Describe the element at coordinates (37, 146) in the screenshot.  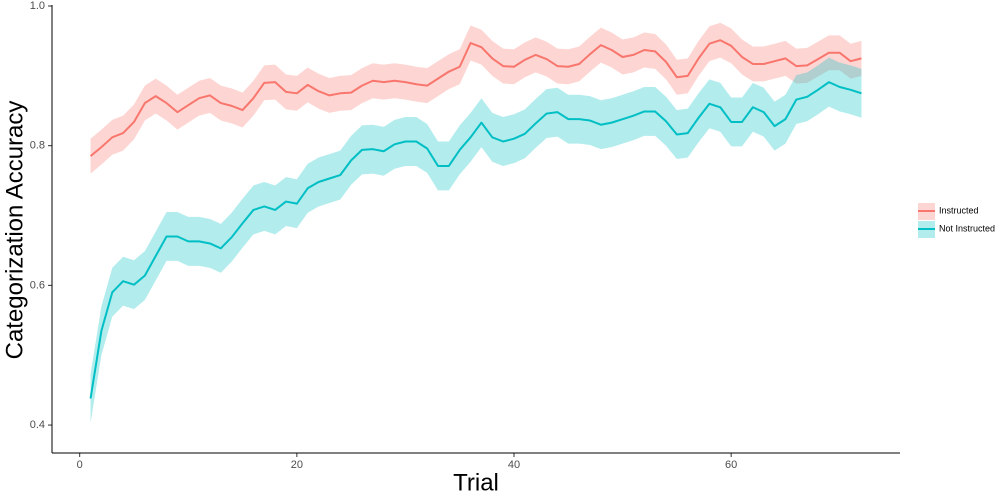
I see `y-tick-label: 0.8` at that location.